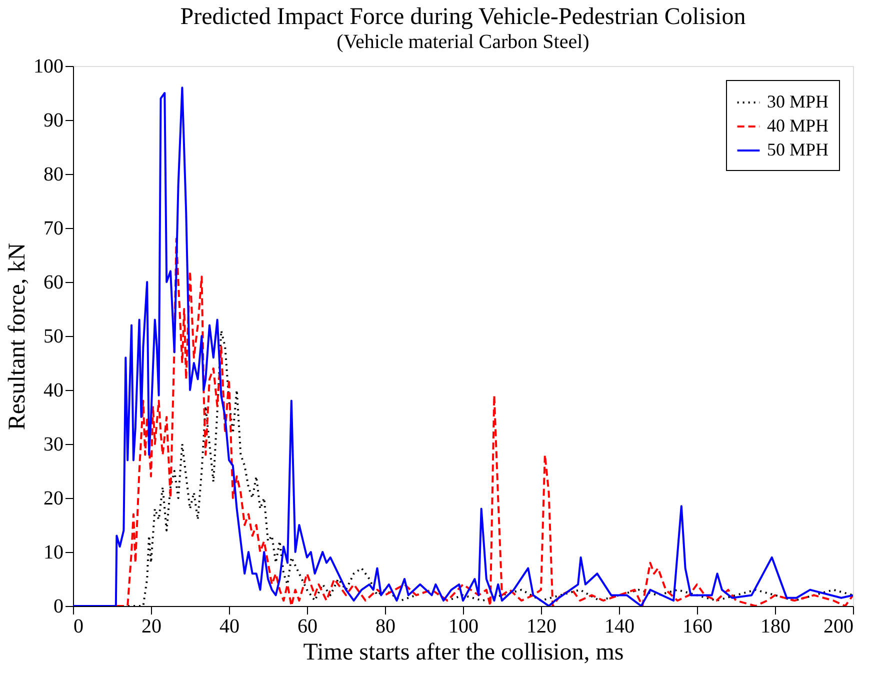 The image size is (893, 691). Describe the element at coordinates (59, 607) in the screenshot. I see `y-tick-label: 0` at that location.